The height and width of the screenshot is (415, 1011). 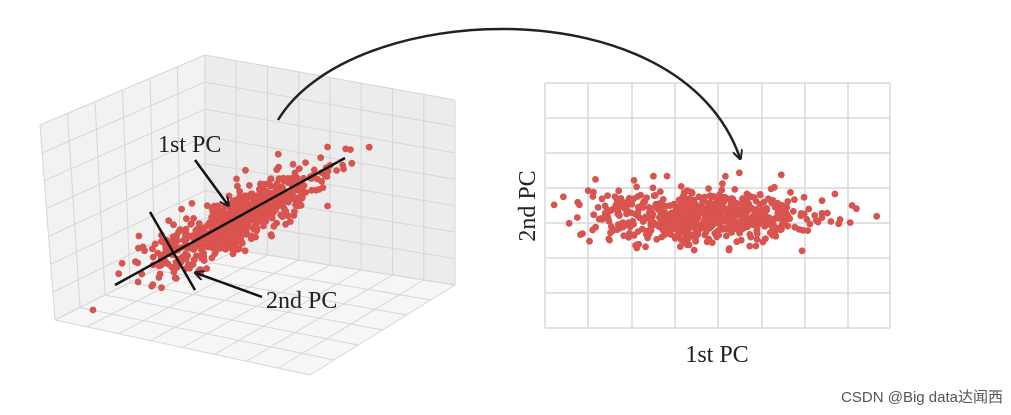 What do you see at coordinates (922, 397) in the screenshot?
I see `watermark: CSDN @Big data达闻西` at bounding box center [922, 397].